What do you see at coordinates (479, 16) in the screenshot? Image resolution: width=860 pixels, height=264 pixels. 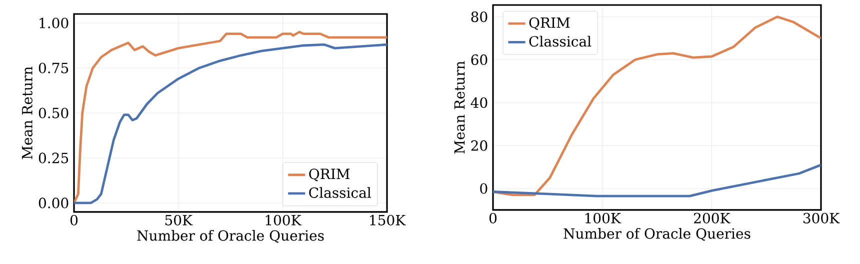 I see `y-tick-label: 80` at bounding box center [479, 16].